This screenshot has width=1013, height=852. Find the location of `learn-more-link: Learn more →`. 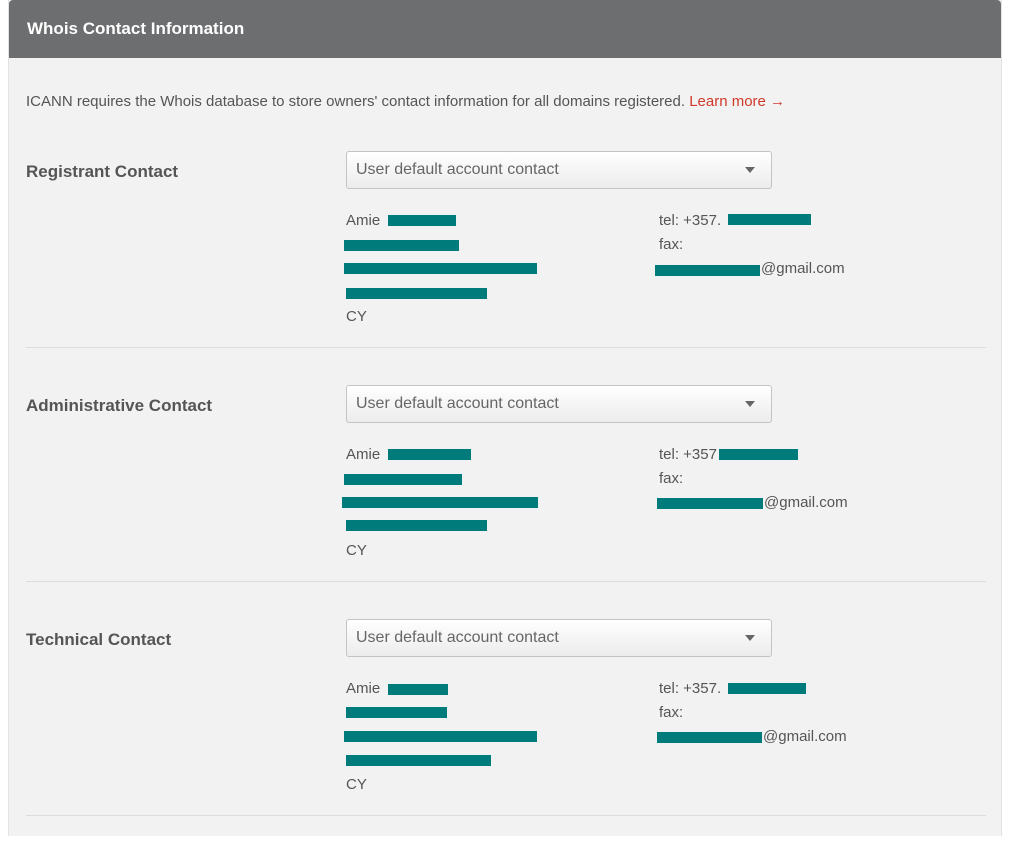

learn-more-link: Learn more → is located at coordinates (737, 101).